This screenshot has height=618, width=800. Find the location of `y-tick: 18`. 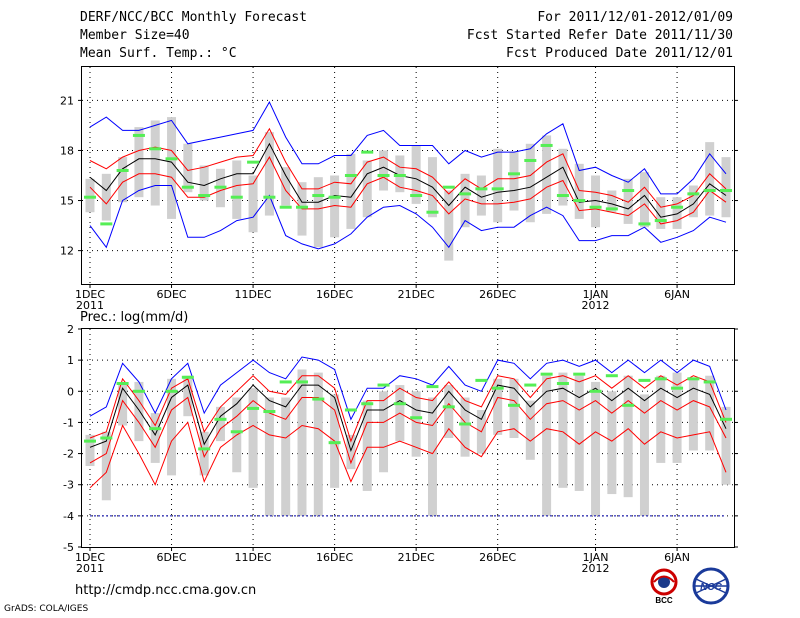

y-tick: 18 is located at coordinates (399, 150).